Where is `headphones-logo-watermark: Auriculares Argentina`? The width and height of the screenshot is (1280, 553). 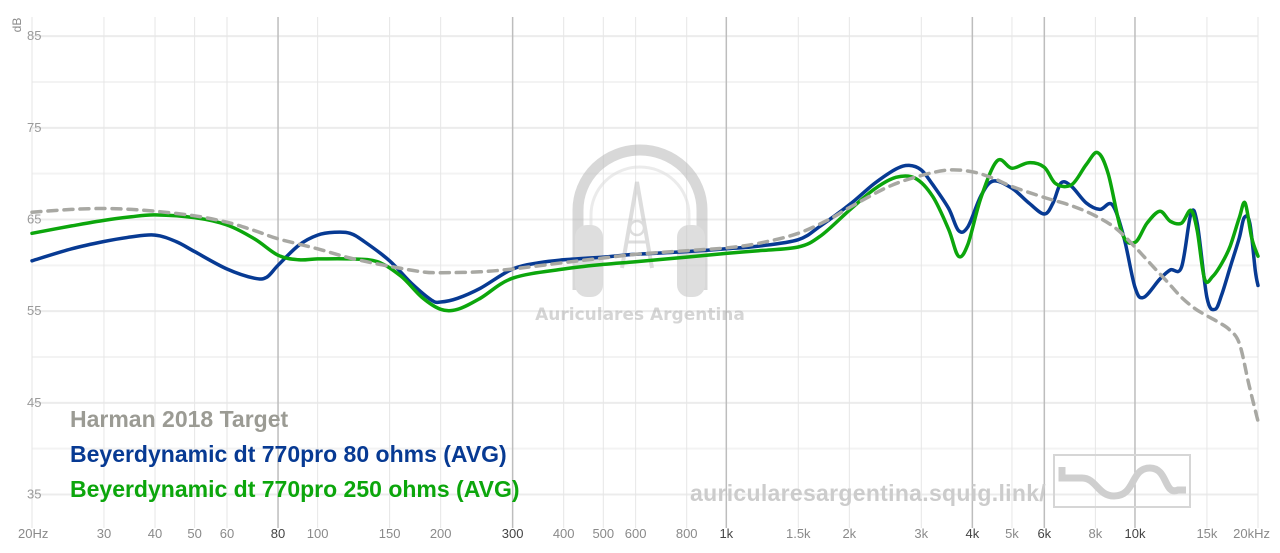 headphones-logo-watermark: Auriculares Argentina is located at coordinates (640, 234).